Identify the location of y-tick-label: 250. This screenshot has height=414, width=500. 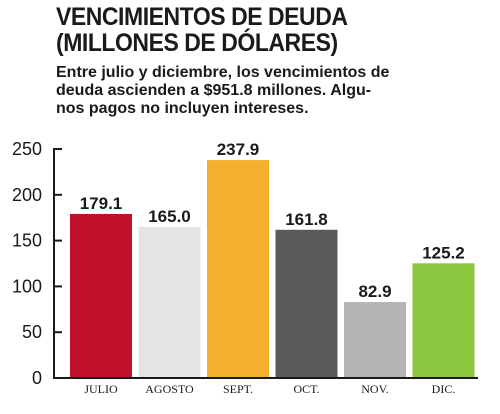
(27, 149).